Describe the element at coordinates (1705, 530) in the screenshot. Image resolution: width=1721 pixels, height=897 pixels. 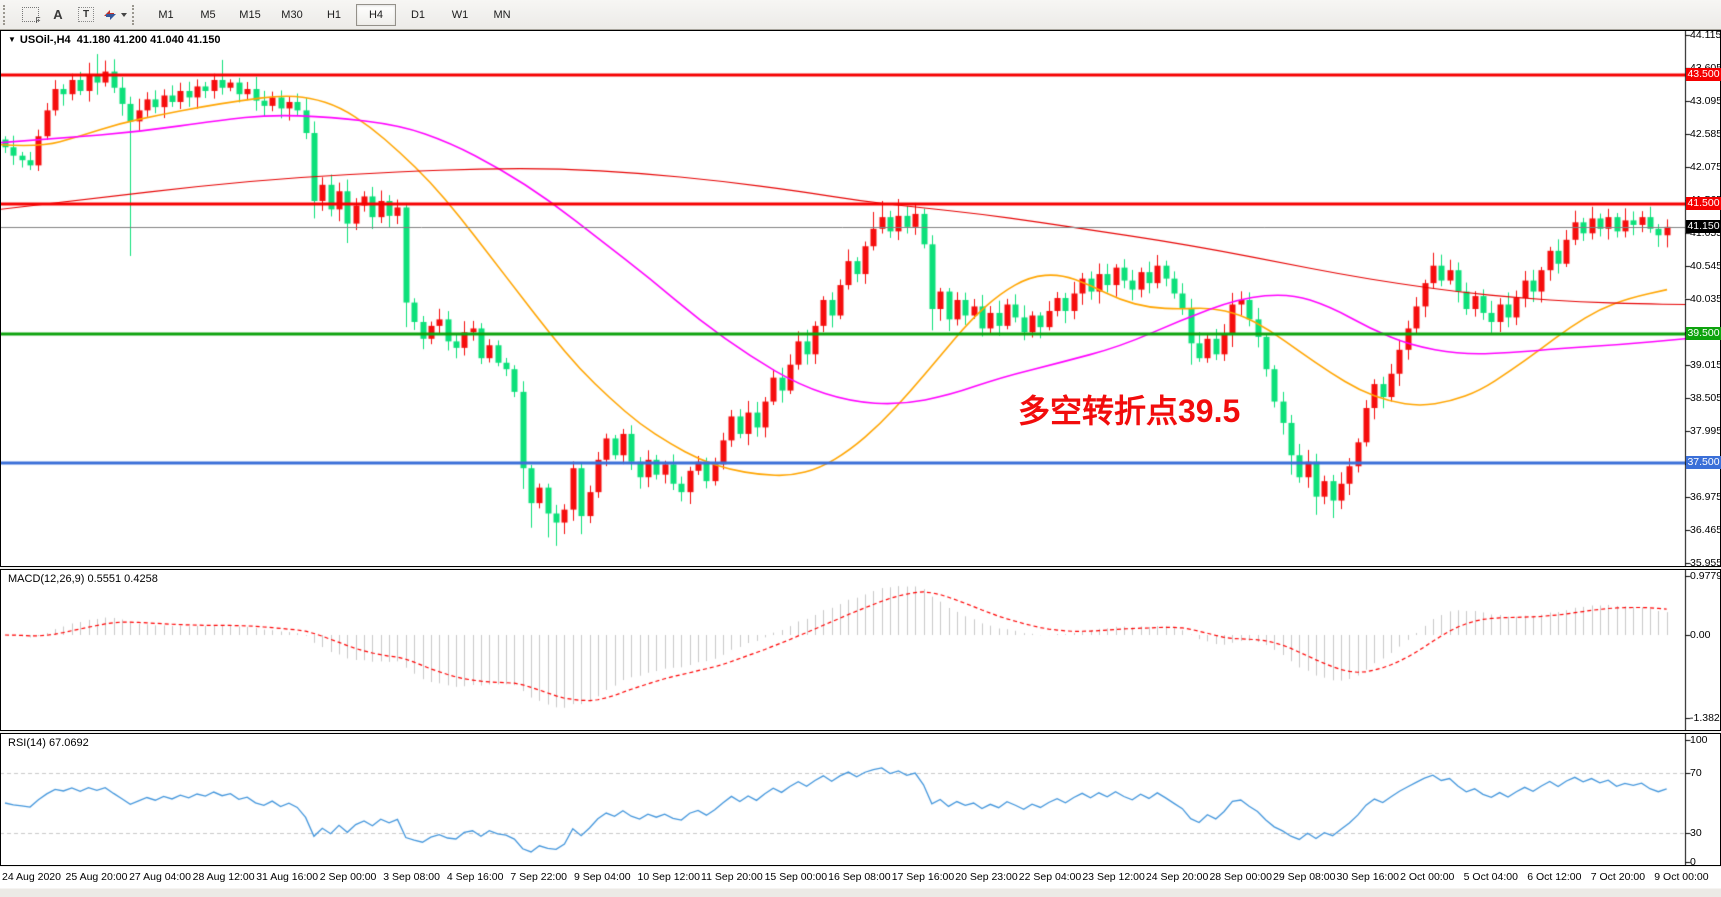
I see `price-axis-label: 36.465` at that location.